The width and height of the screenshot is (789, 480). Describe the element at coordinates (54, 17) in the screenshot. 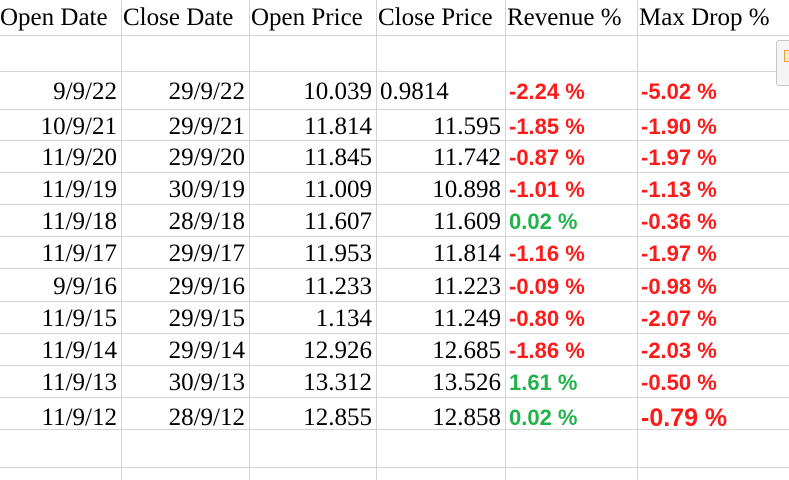

I see `column-header-open-date: Open Date` at that location.